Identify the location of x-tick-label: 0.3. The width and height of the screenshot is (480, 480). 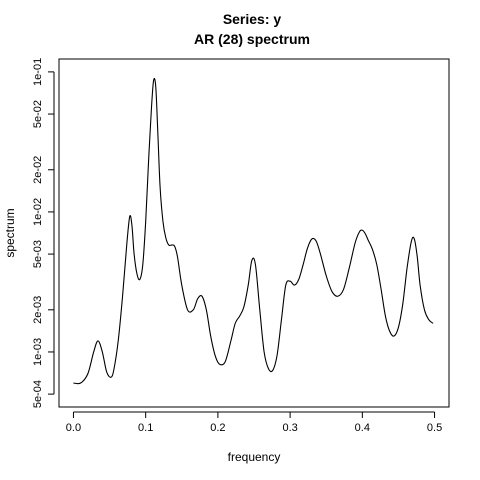
(289, 428).